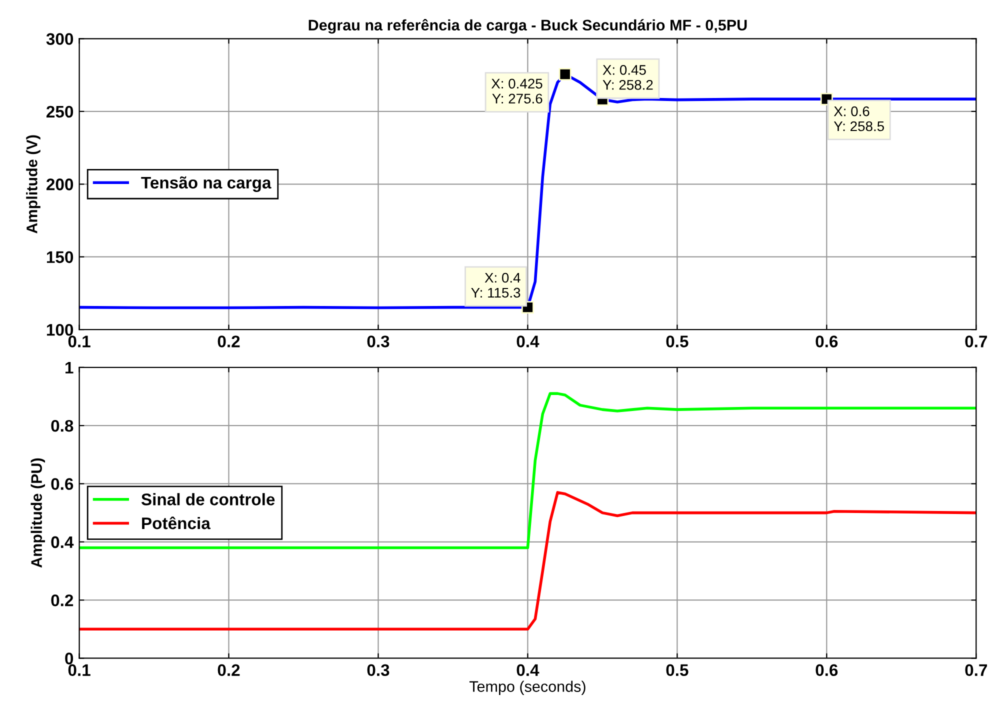 This screenshot has height=704, width=991. Describe the element at coordinates (62, 600) in the screenshot. I see `y-tick-label: 0.2` at that location.